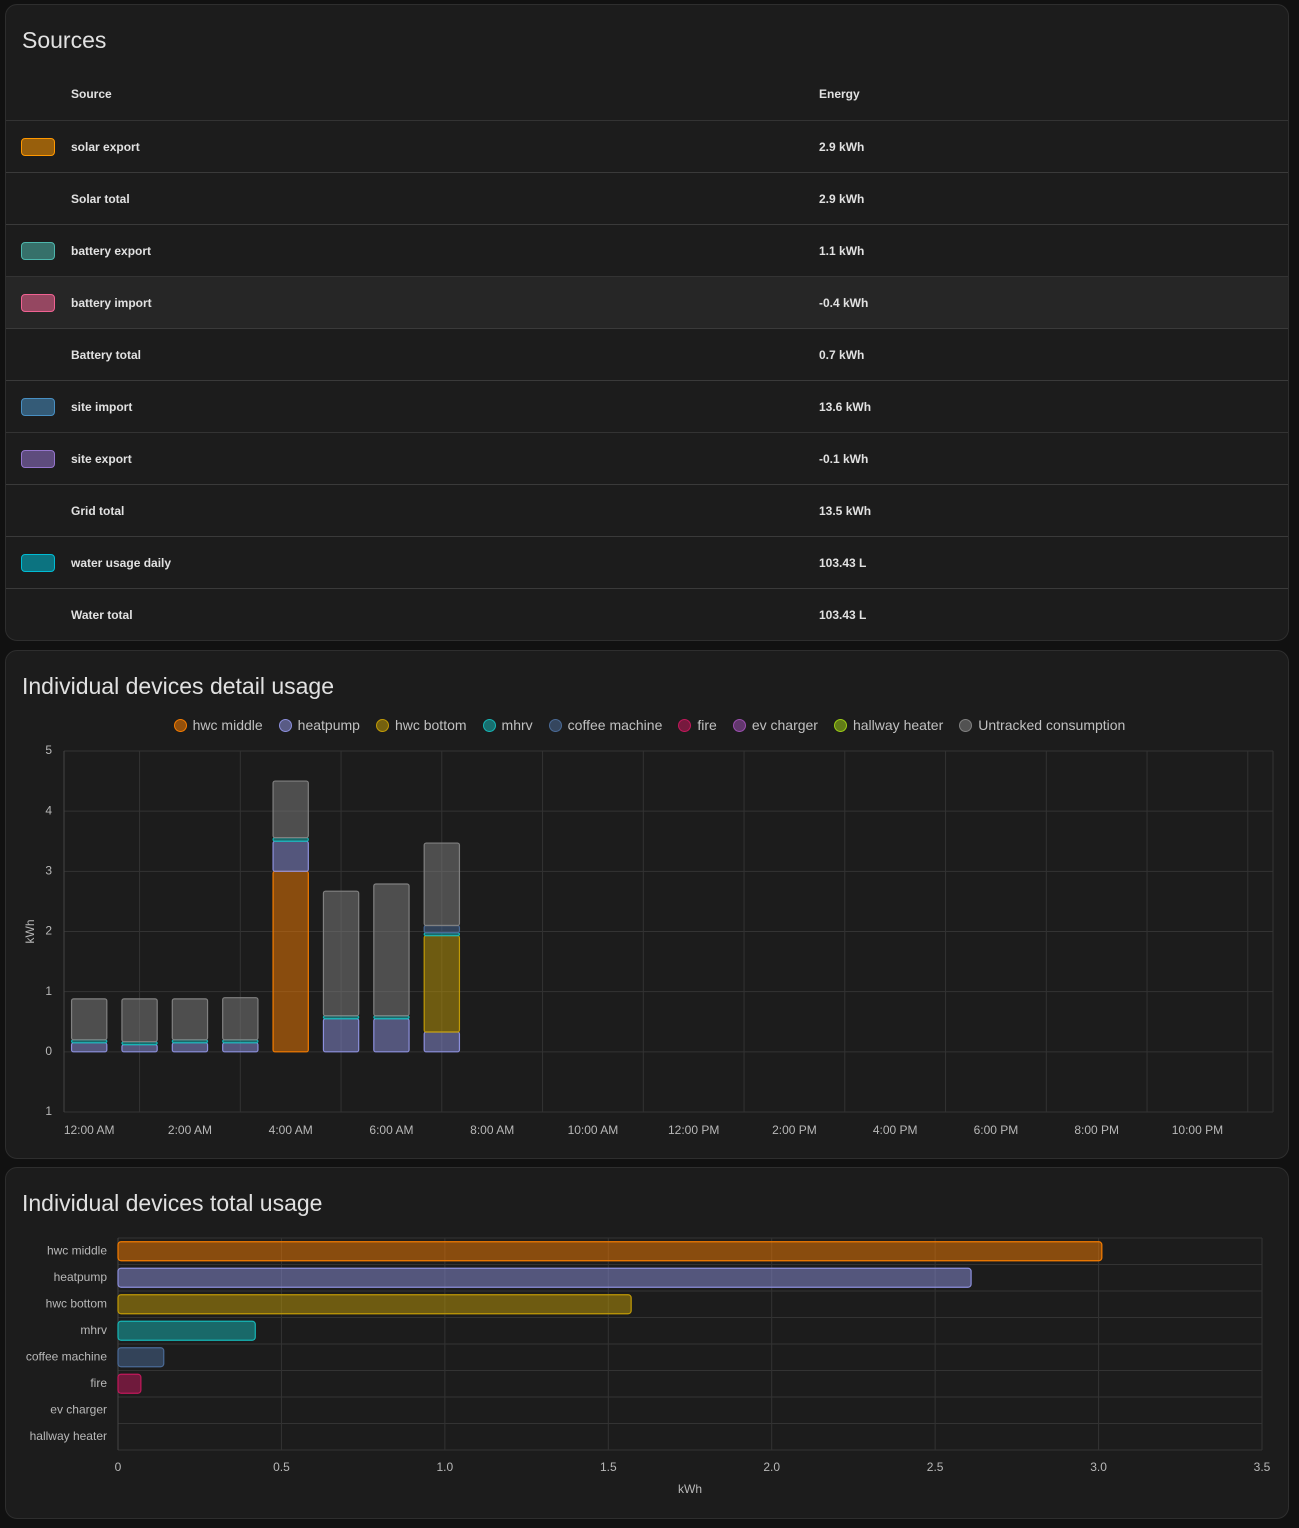 The image size is (1299, 1528). What do you see at coordinates (91, 93) in the screenshot?
I see `column-header: Source` at bounding box center [91, 93].